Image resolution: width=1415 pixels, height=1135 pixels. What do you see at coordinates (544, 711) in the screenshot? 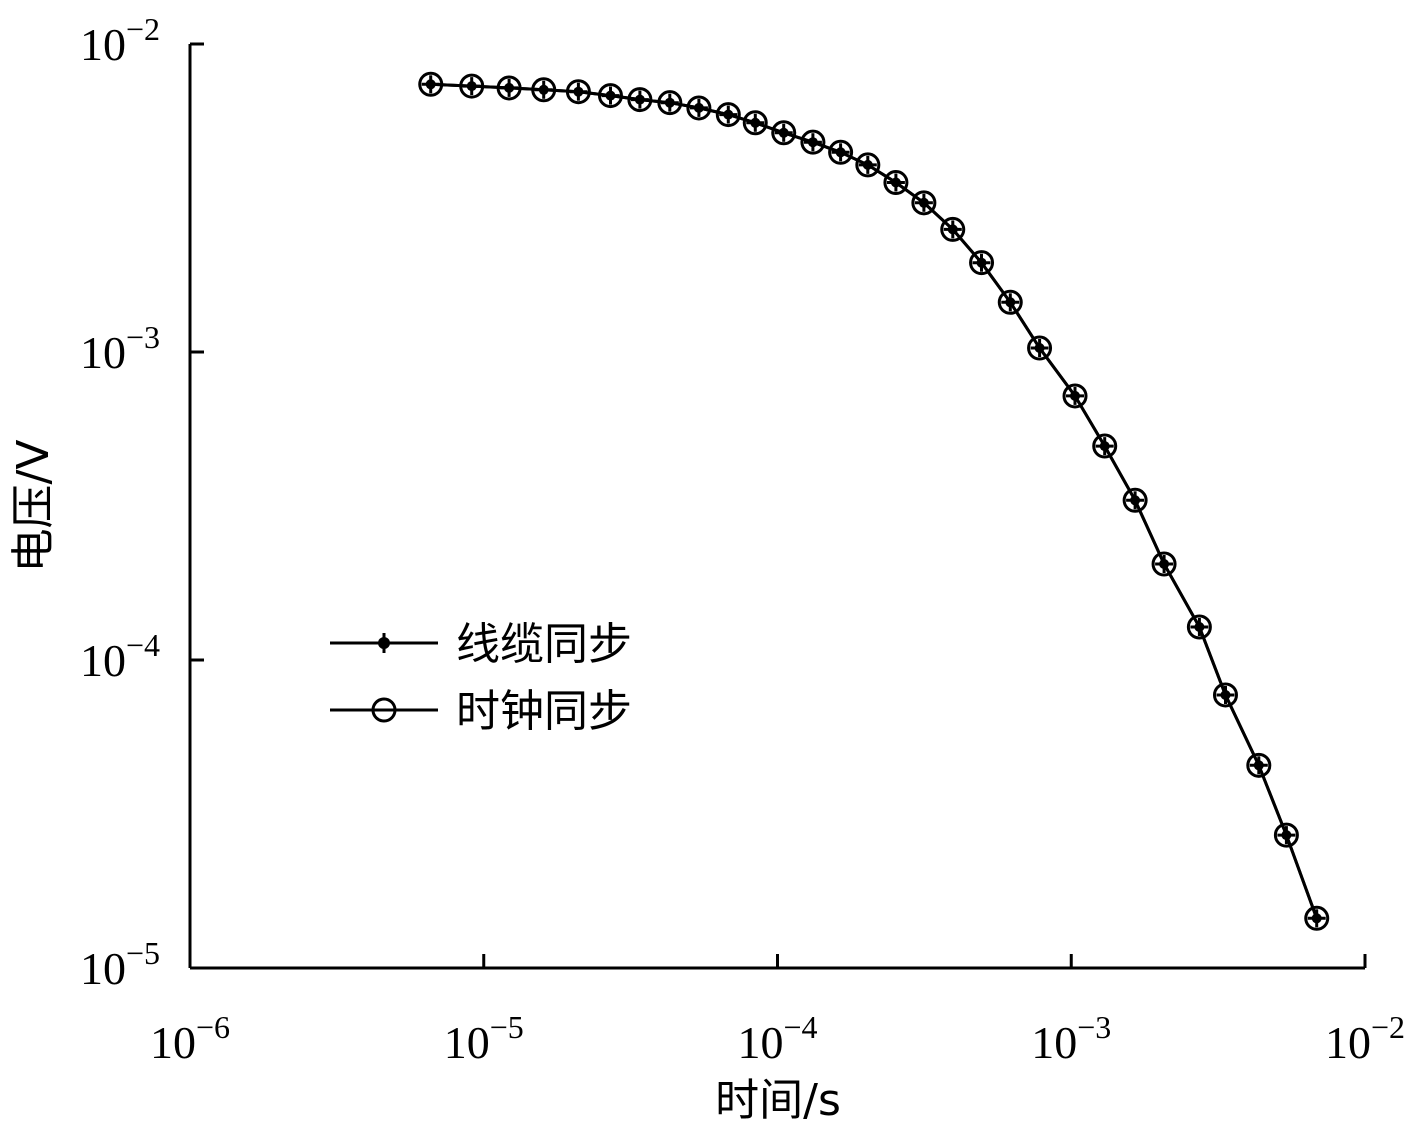
I see `legend-label-clock-sync: 时钟同步` at bounding box center [544, 711].